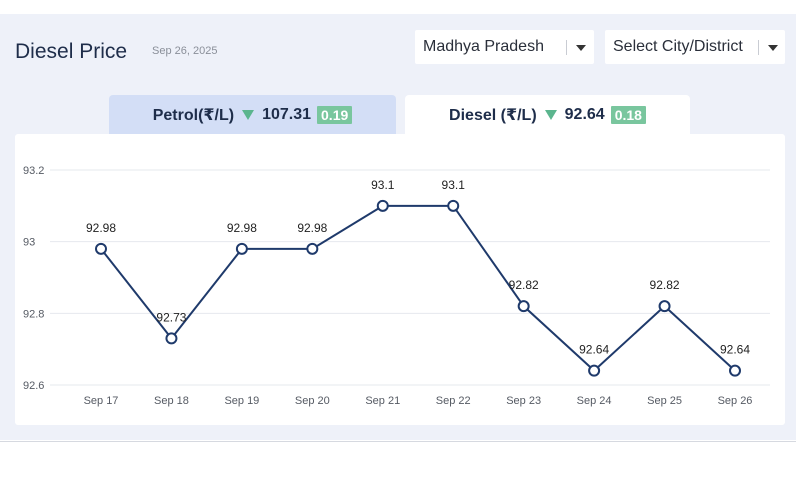  Describe the element at coordinates (287, 114) in the screenshot. I see `petrol-price: 107.31` at that location.